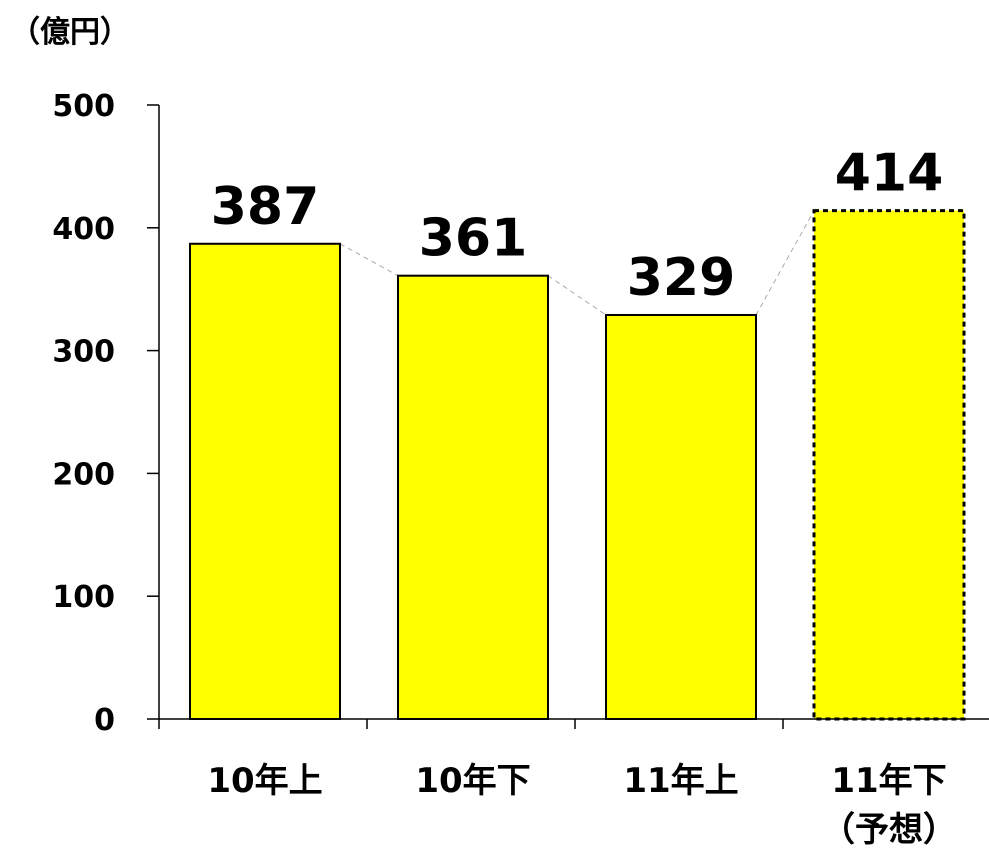 The height and width of the screenshot is (851, 989). I want to click on y-tick-label: 500, so click(83, 106).